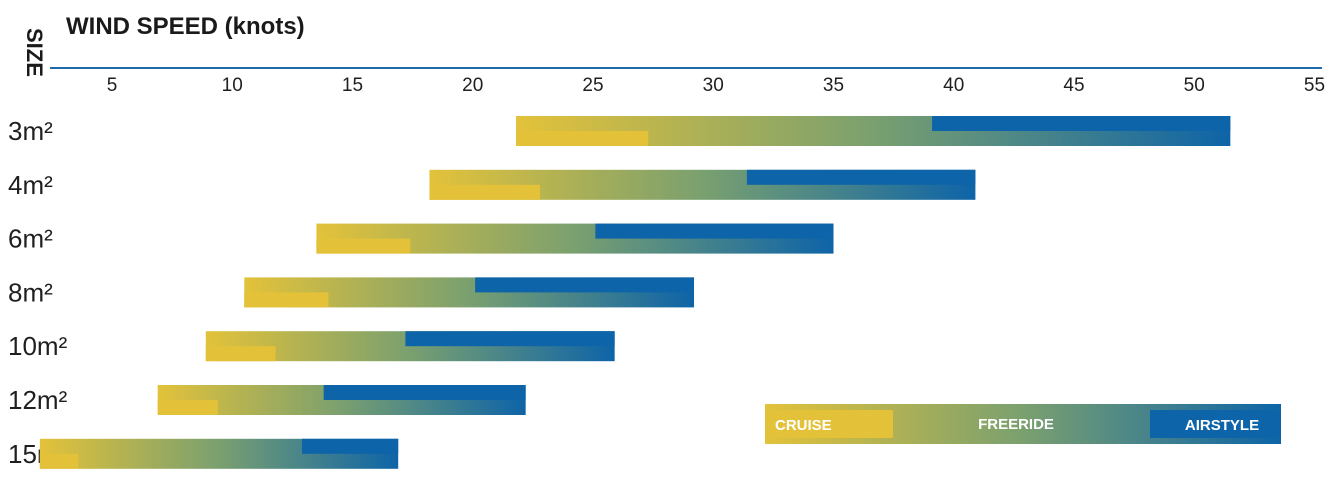 Image resolution: width=1338 pixels, height=480 pixels. I want to click on x-tick-label: 55, so click(1314, 85).